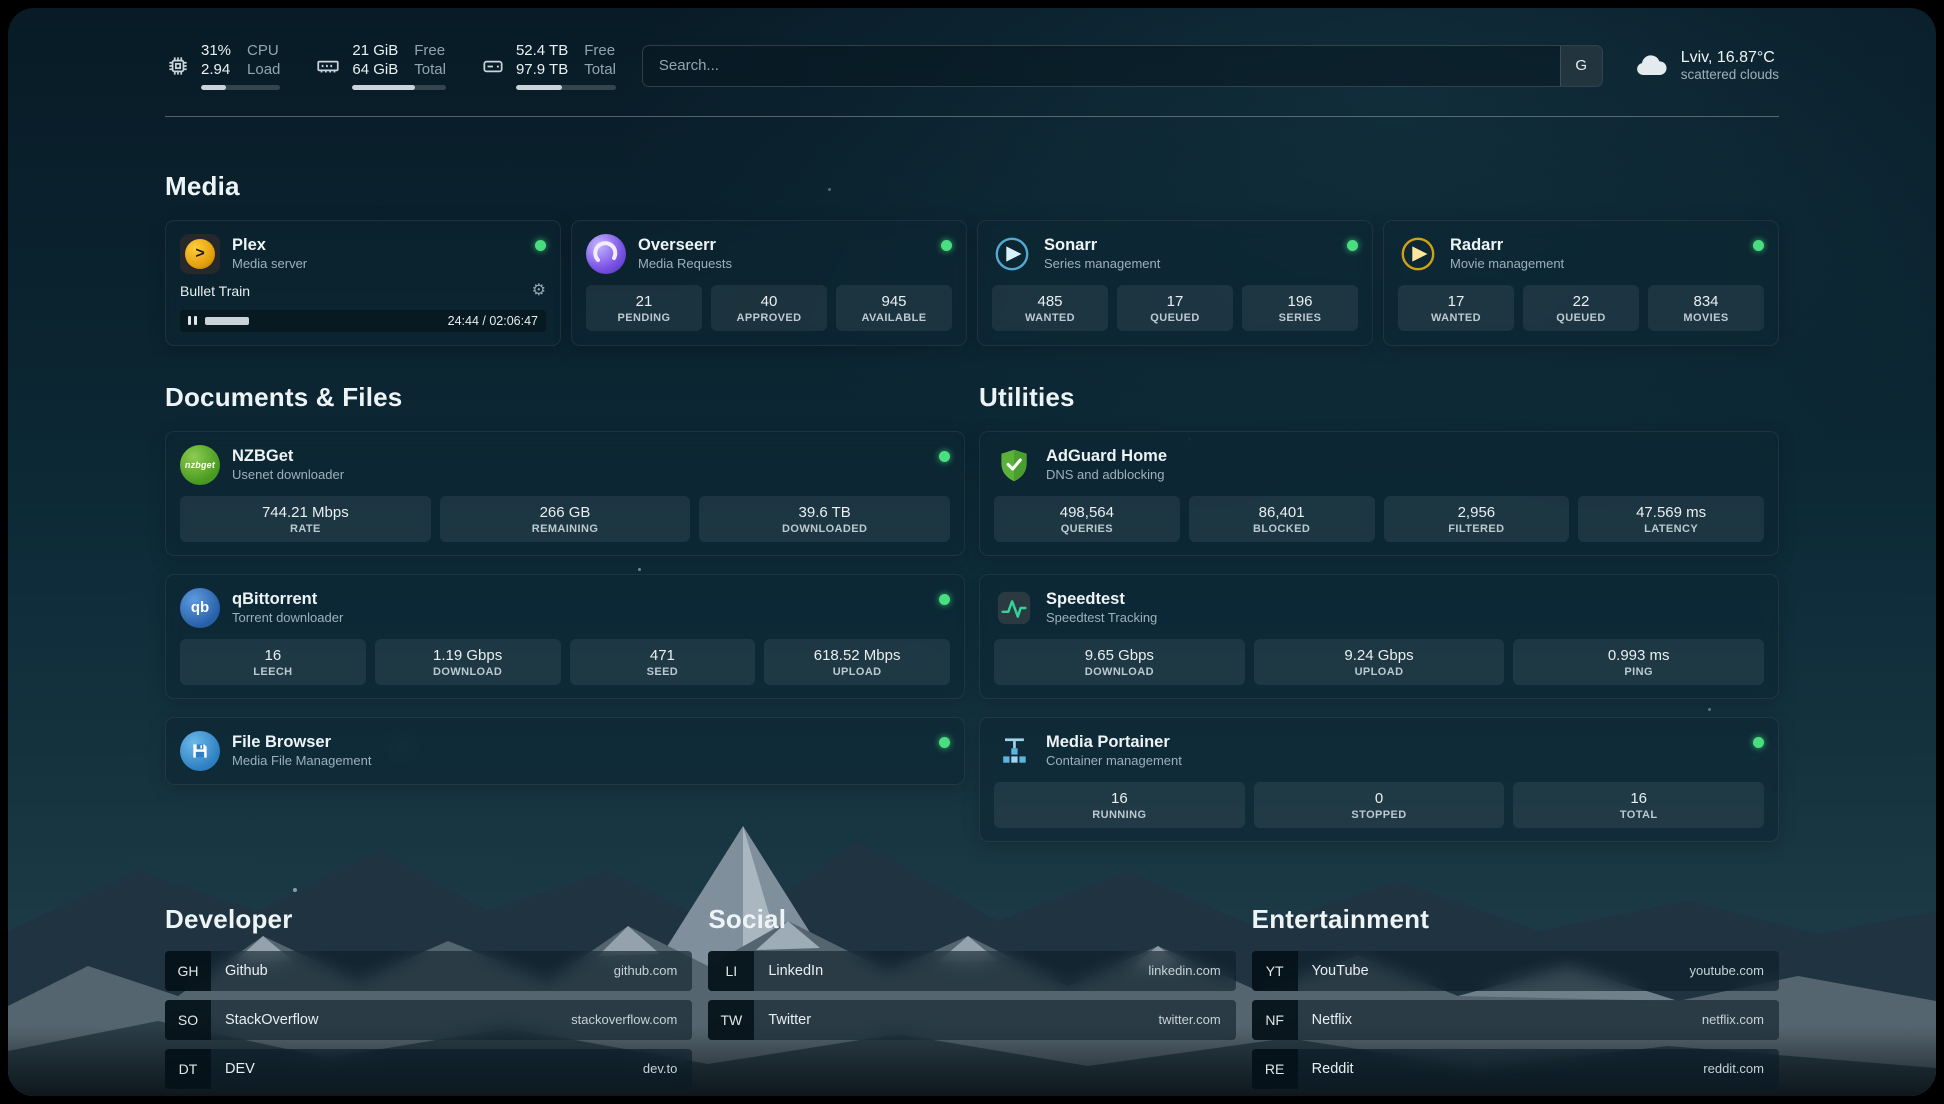 The image size is (1944, 1104). Describe the element at coordinates (565, 636) in the screenshot. I see `qbittorrent-card: qb qBittorrent Torrent downloader 16` at that location.